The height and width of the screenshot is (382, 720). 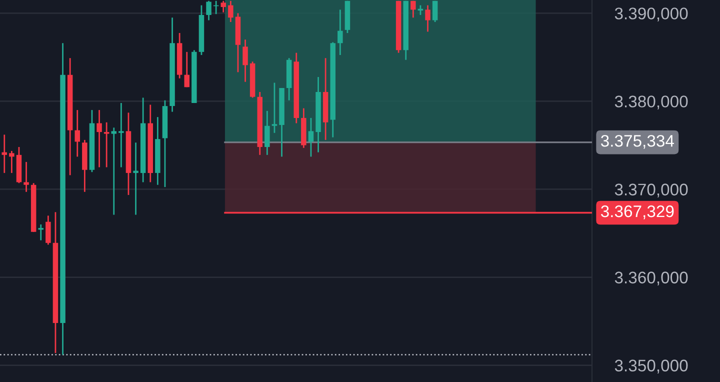 I want to click on y-tick-label: 3.360,000, so click(x=651, y=279).